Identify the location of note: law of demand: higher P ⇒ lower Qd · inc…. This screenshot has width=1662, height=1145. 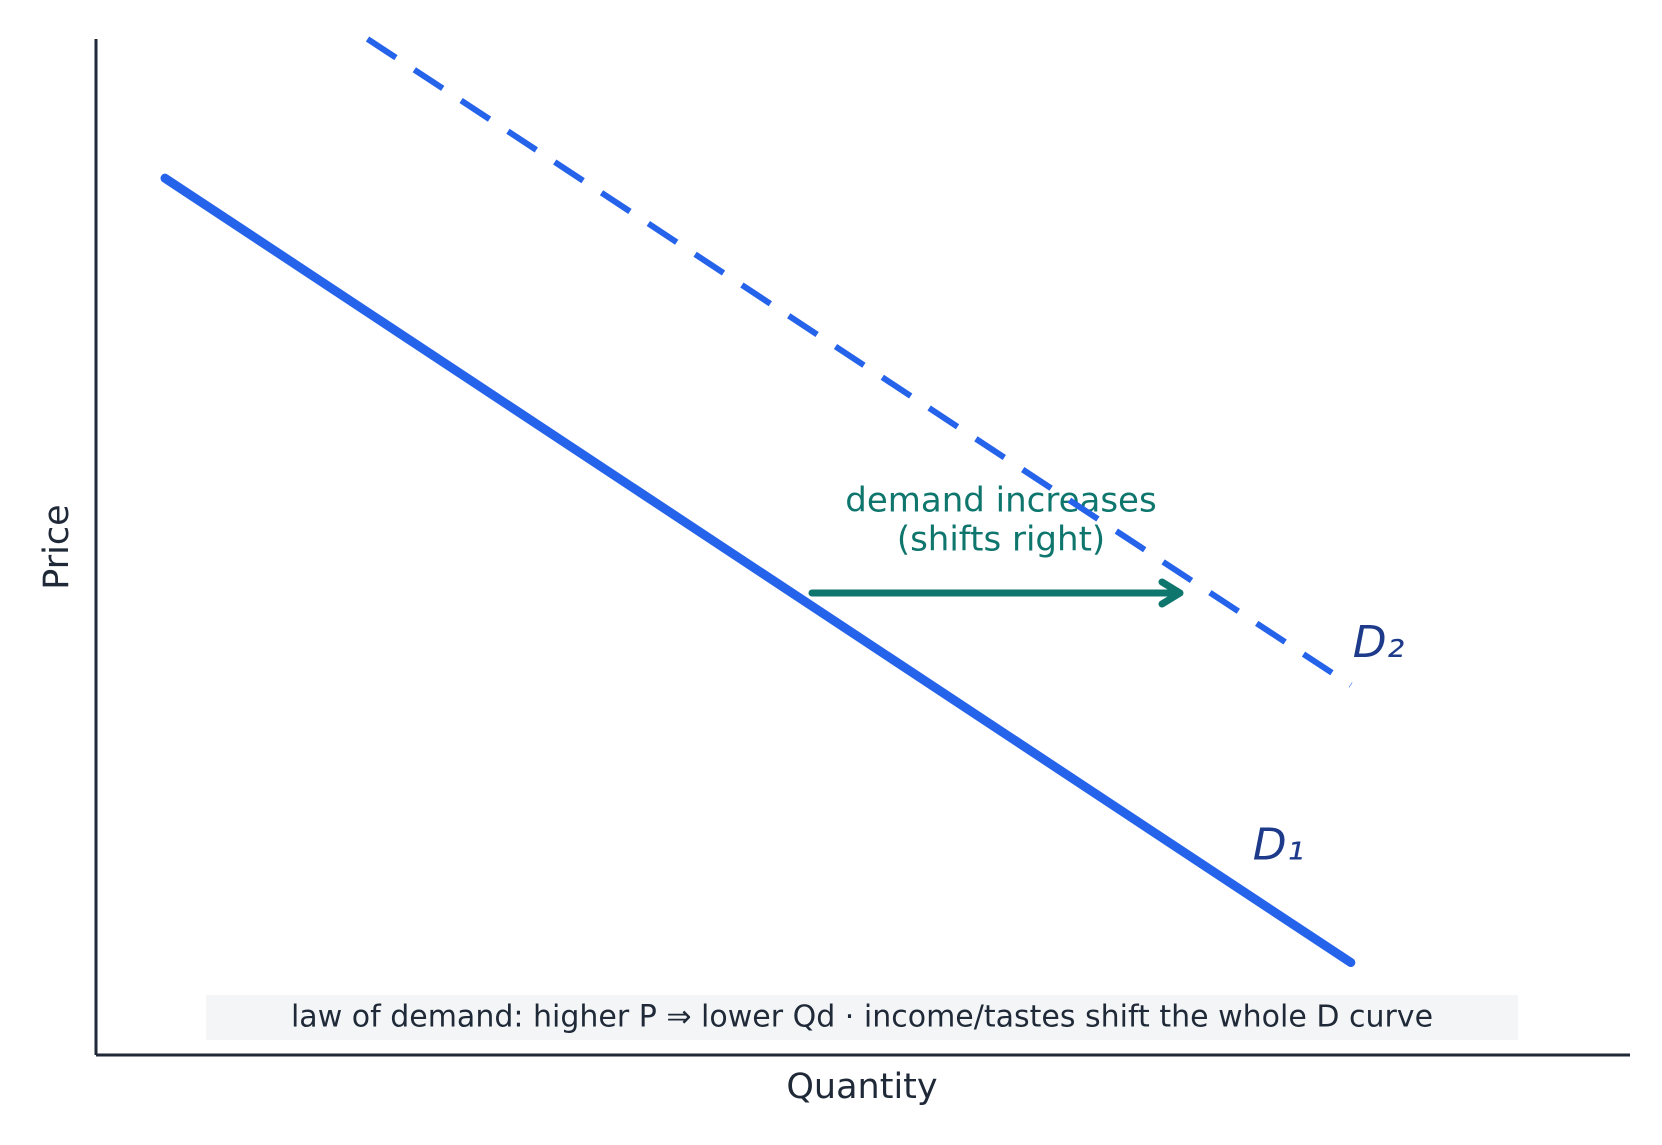
(862, 1017).